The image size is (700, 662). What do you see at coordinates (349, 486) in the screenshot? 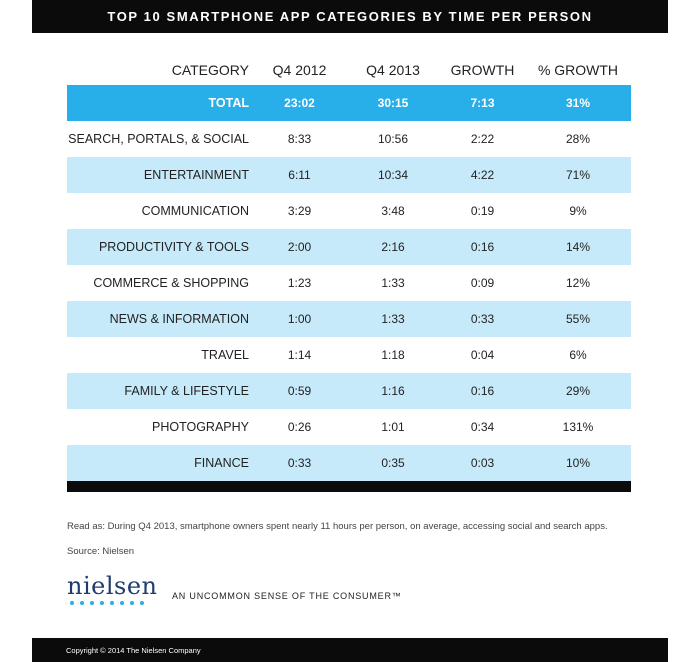
I see `table-end-bar` at bounding box center [349, 486].